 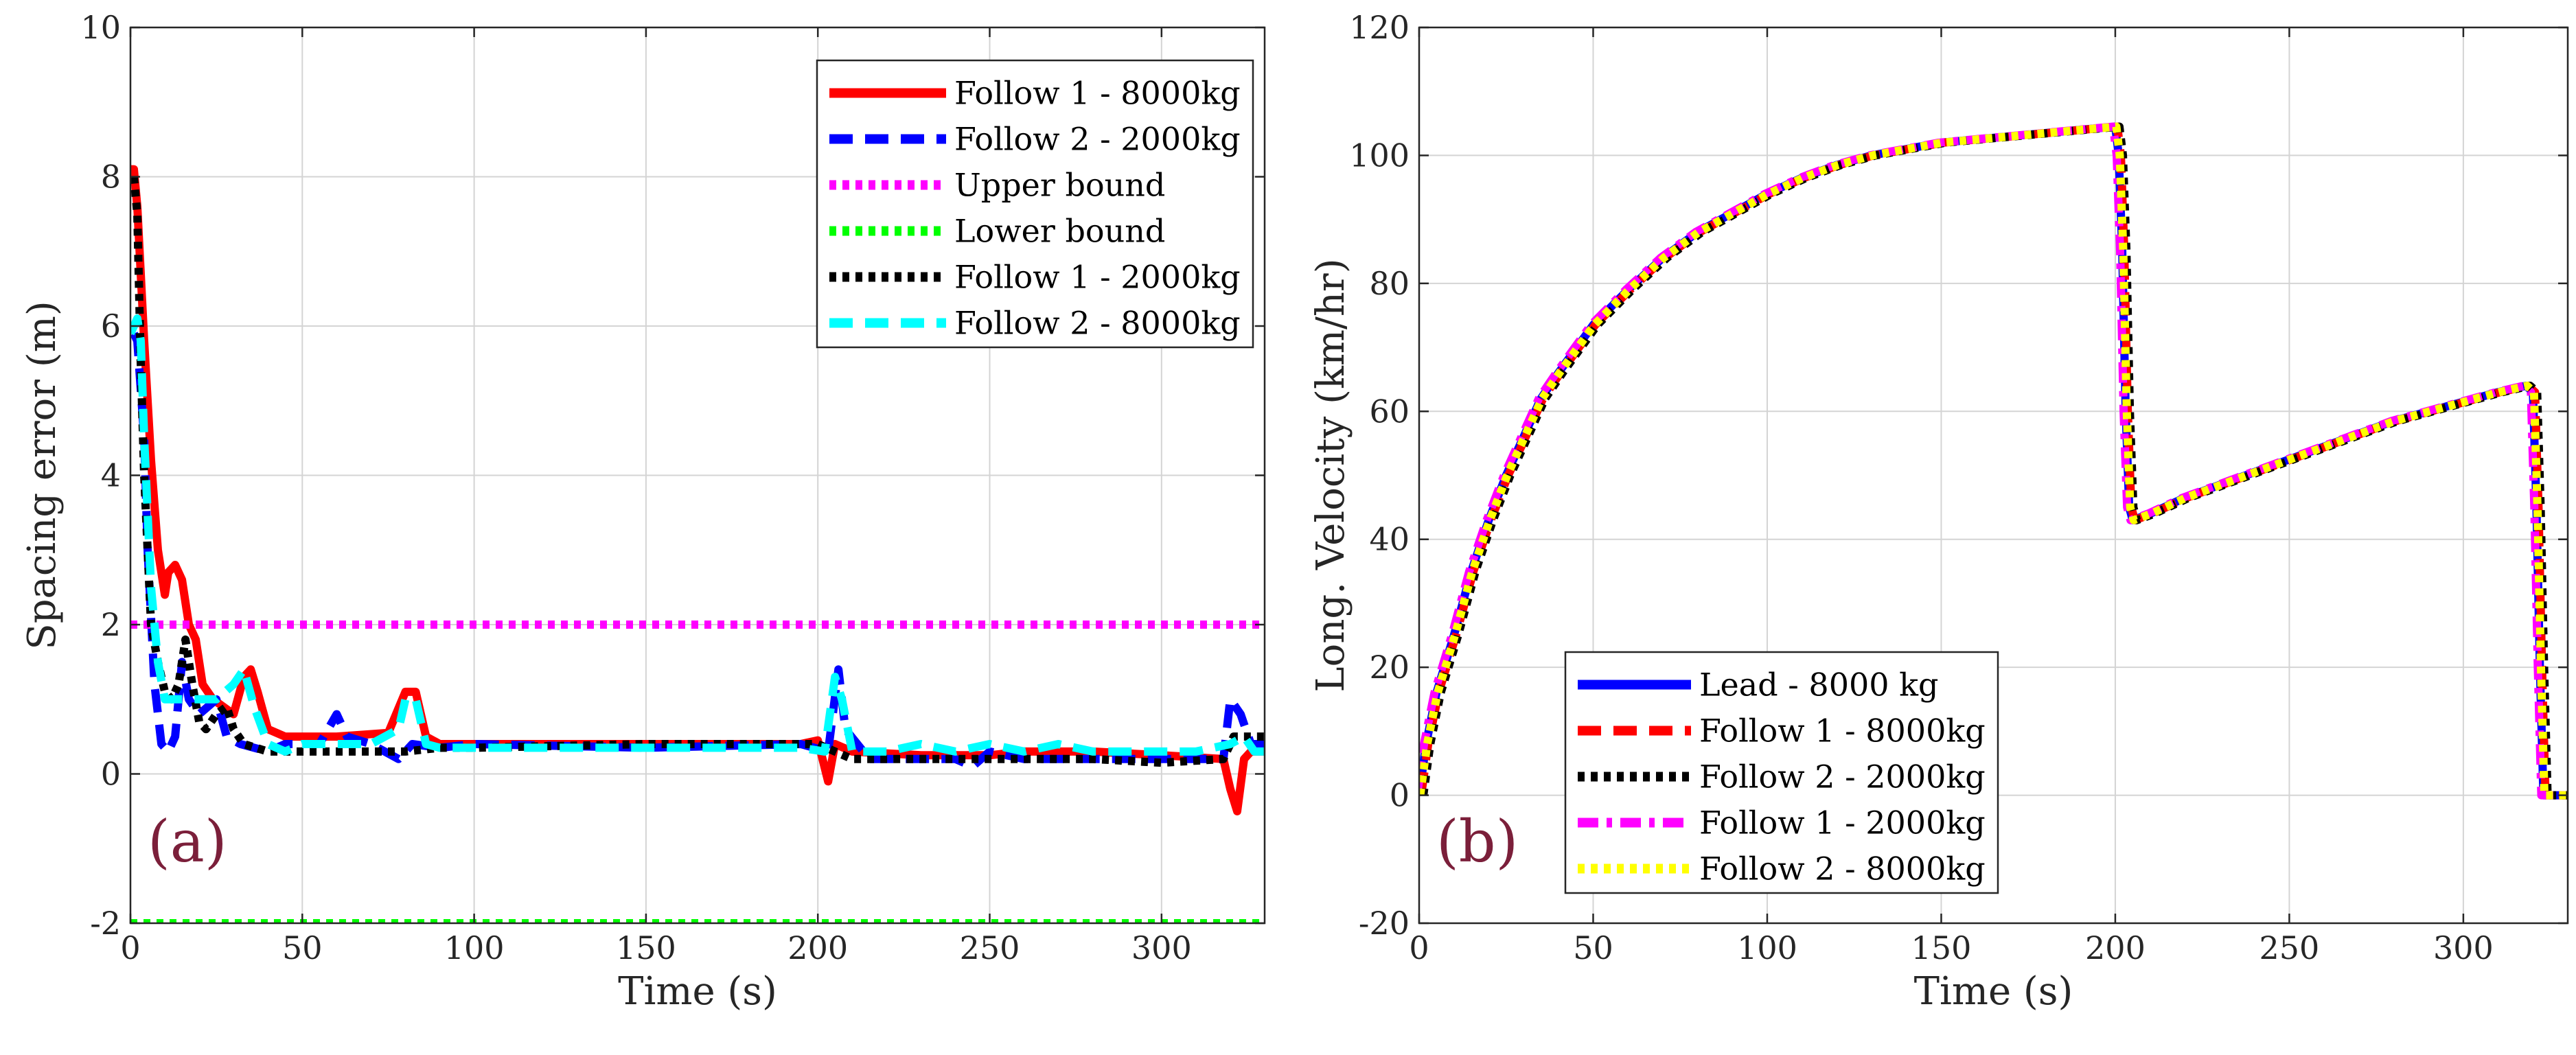 I want to click on y-tick-label: 6, so click(x=111, y=326).